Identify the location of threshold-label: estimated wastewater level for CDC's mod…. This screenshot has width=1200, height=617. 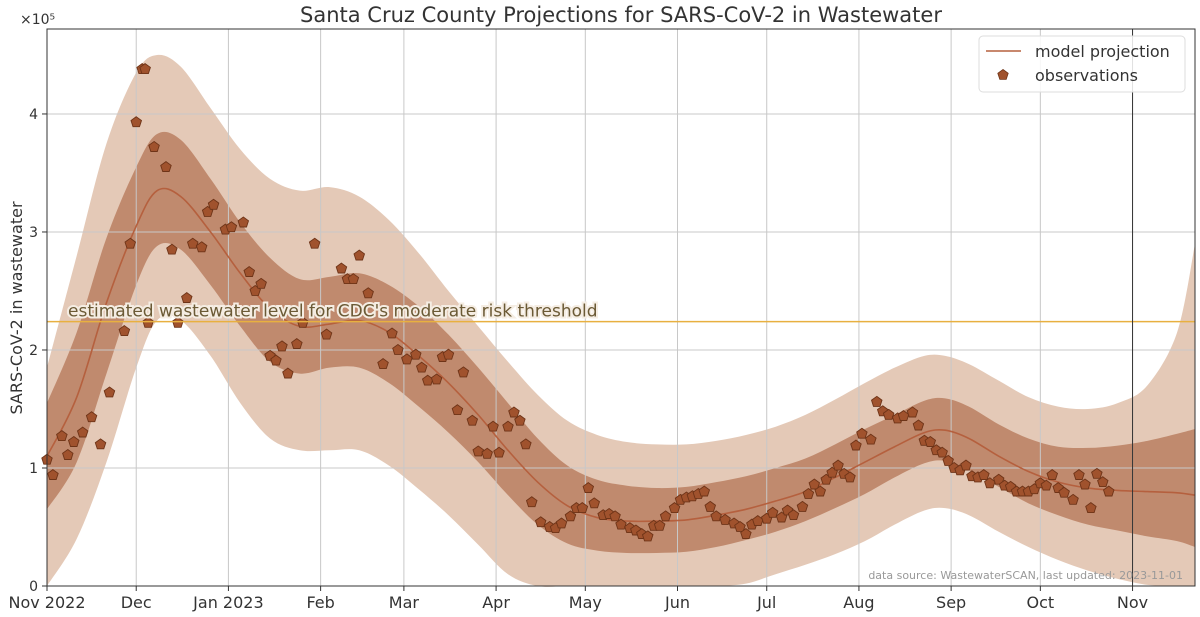
(333, 312).